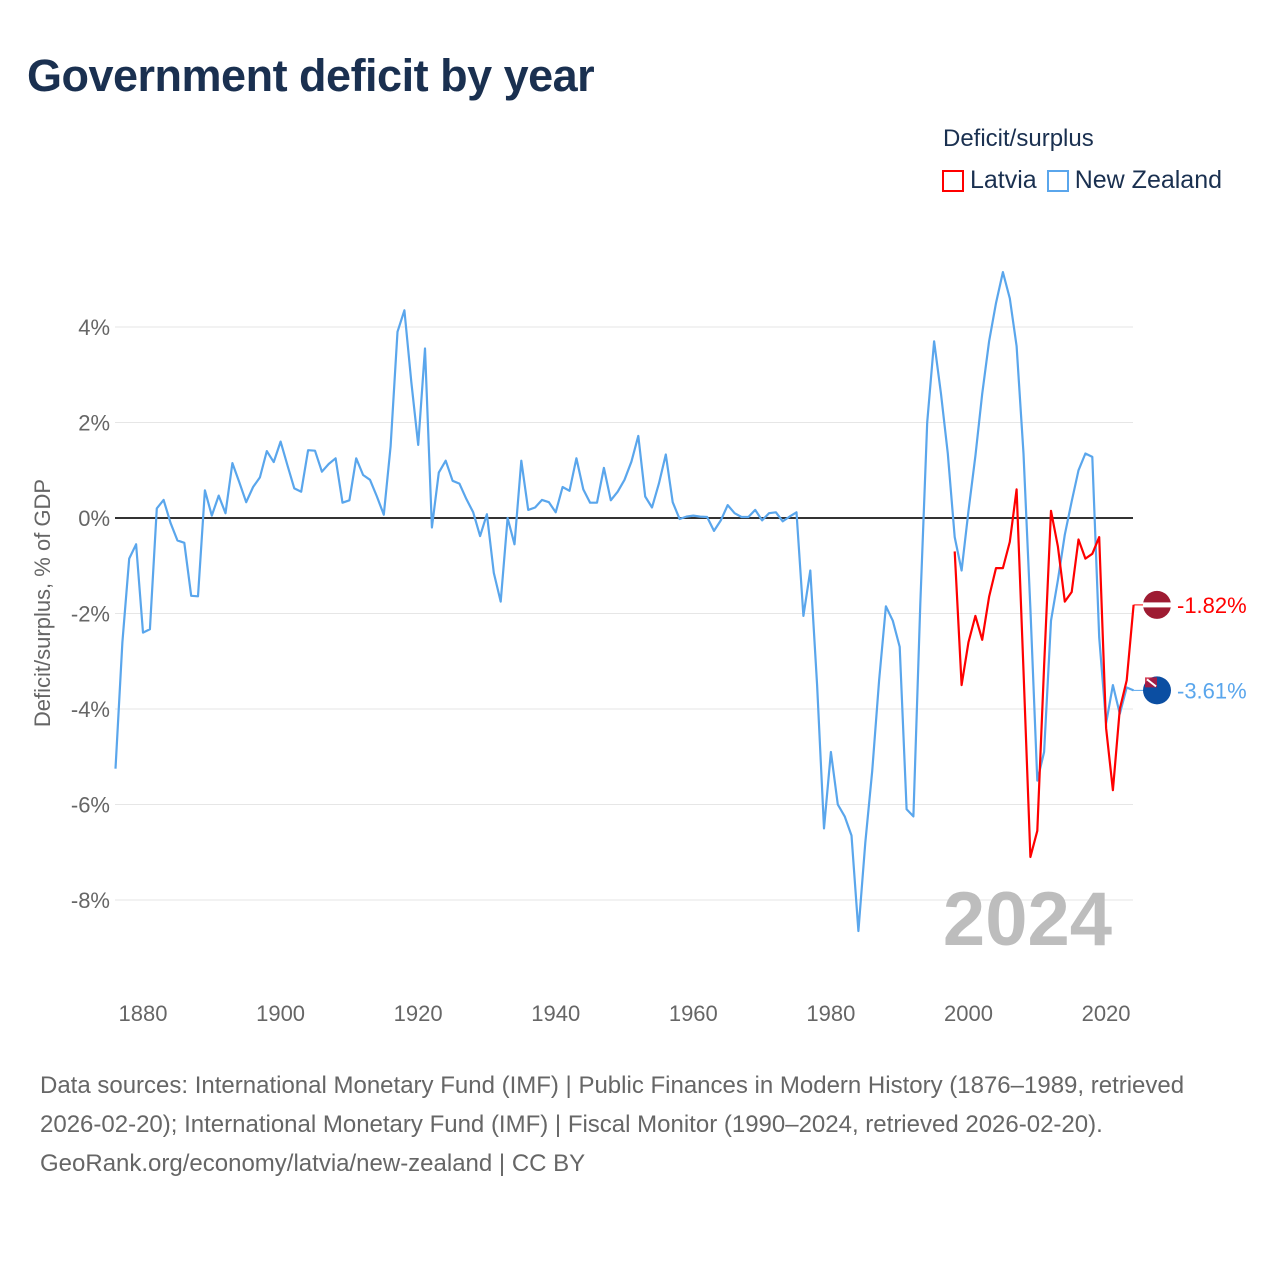 Image resolution: width=1280 pixels, height=1280 pixels. Describe the element at coordinates (42, 603) in the screenshot. I see `y-axis-label: Deficit/surplus, % of GDP` at that location.